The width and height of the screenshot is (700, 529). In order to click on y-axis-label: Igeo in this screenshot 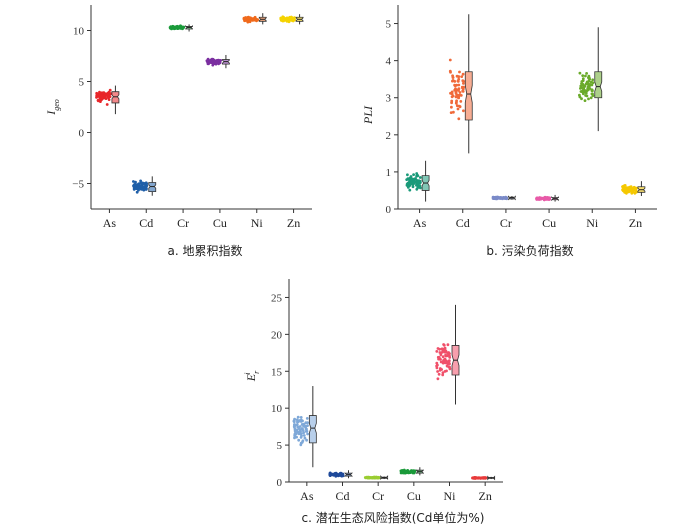, I will do `click(52, 107)`.